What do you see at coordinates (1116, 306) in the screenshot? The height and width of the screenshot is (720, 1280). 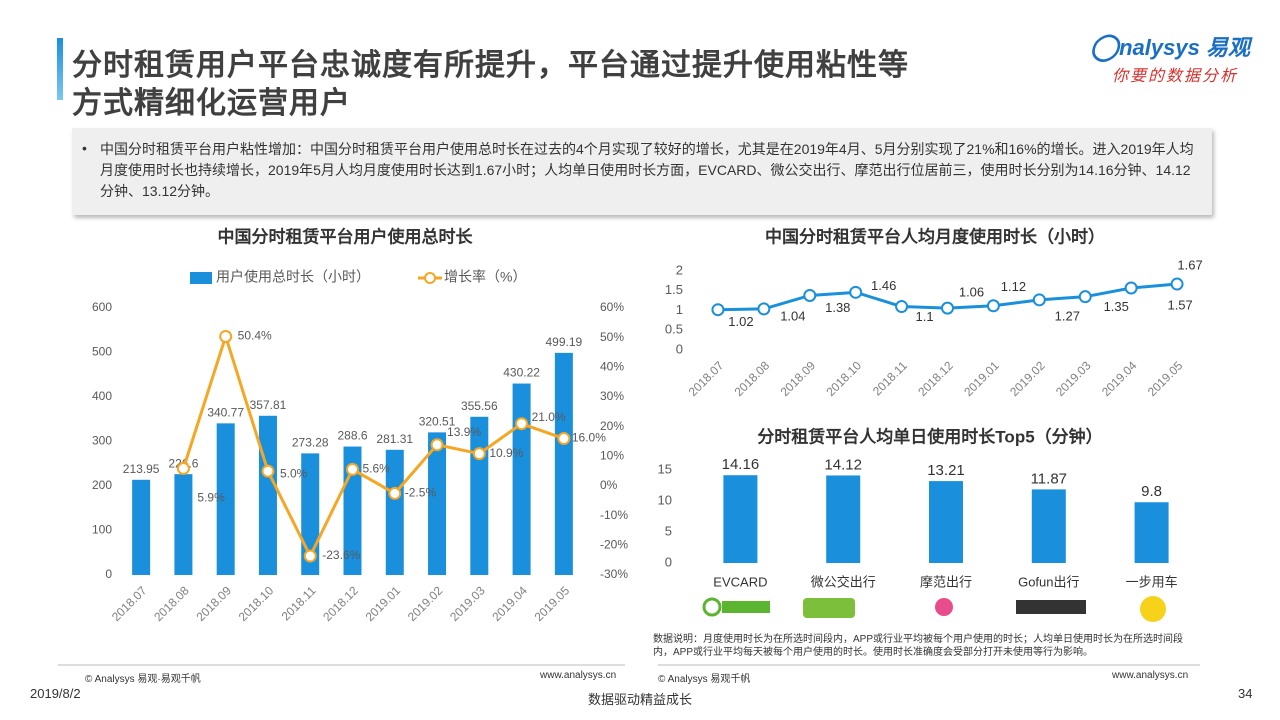 I see `value-label: 1.35` at bounding box center [1116, 306].